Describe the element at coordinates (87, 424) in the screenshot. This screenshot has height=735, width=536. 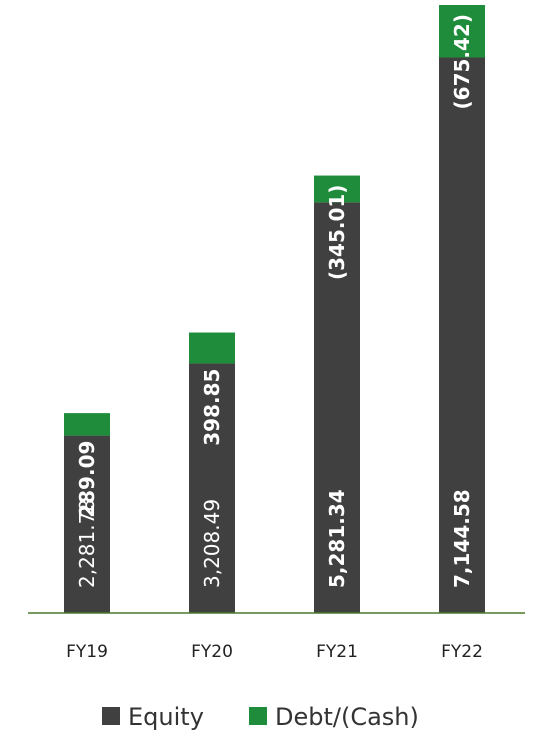
I see `bar-debt-fy19` at that location.